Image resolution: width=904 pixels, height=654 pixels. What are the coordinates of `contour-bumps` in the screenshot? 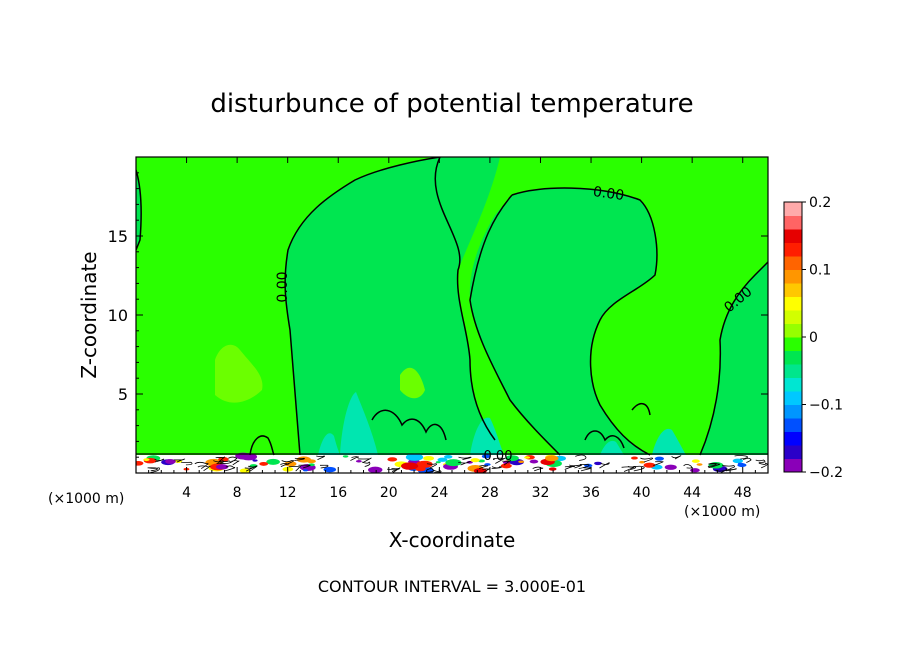 It's located at (450, 429).